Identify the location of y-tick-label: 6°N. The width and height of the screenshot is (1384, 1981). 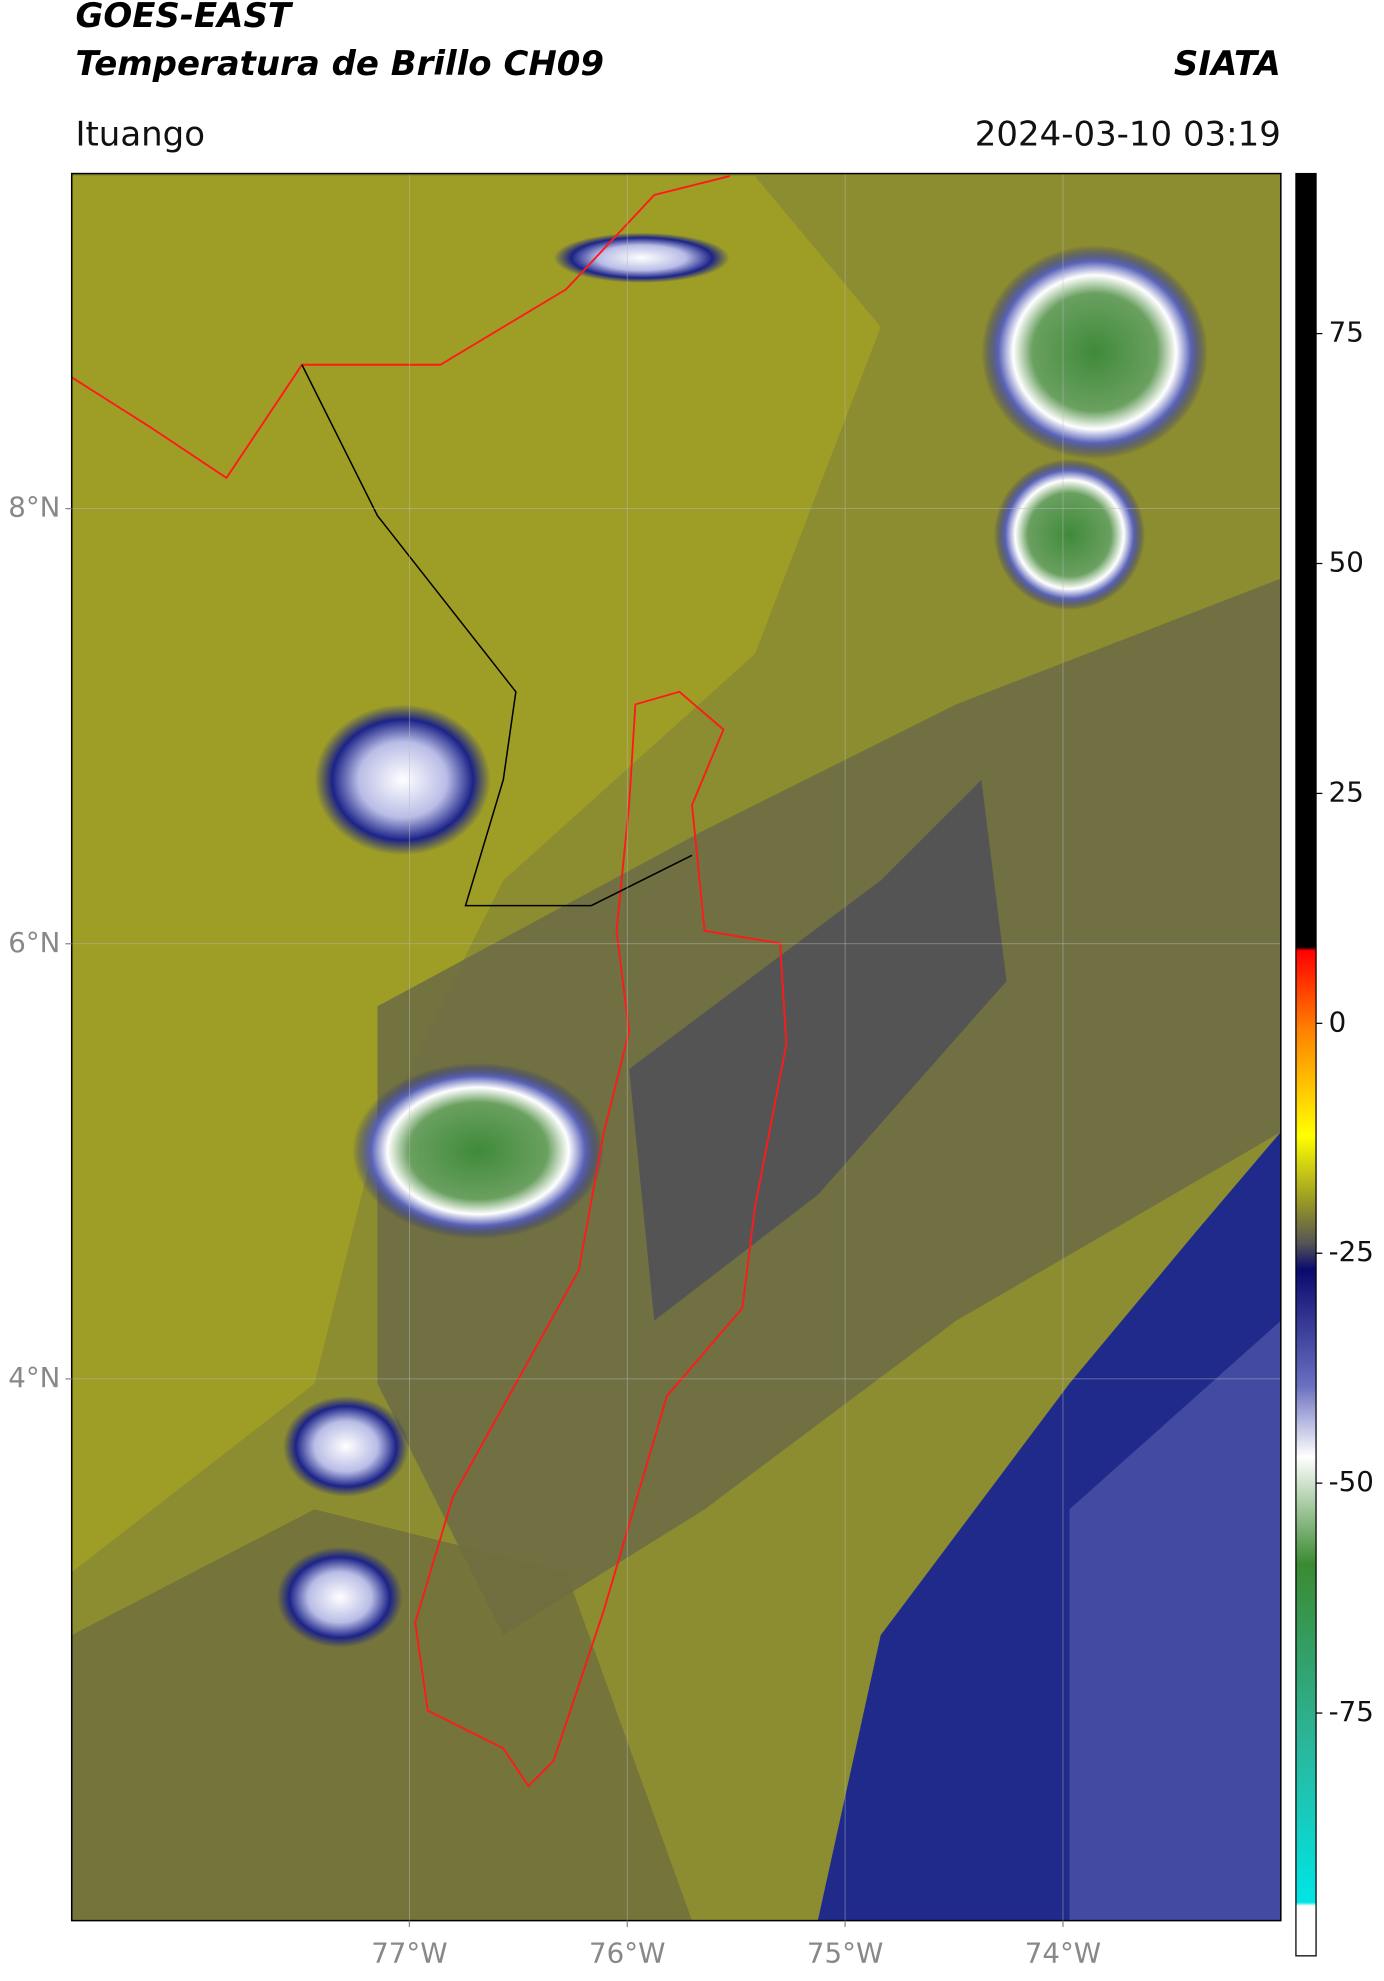
(34, 942).